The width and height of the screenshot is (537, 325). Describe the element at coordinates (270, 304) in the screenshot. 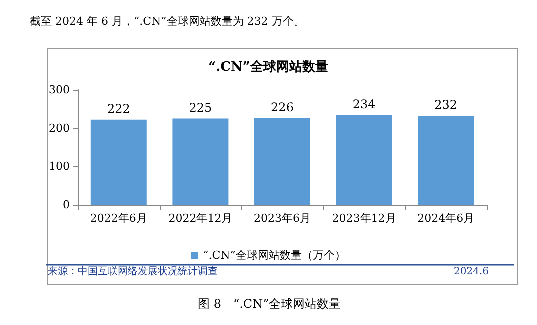

I see `caption: 图 8 “.CN”全球网站数量` at that location.